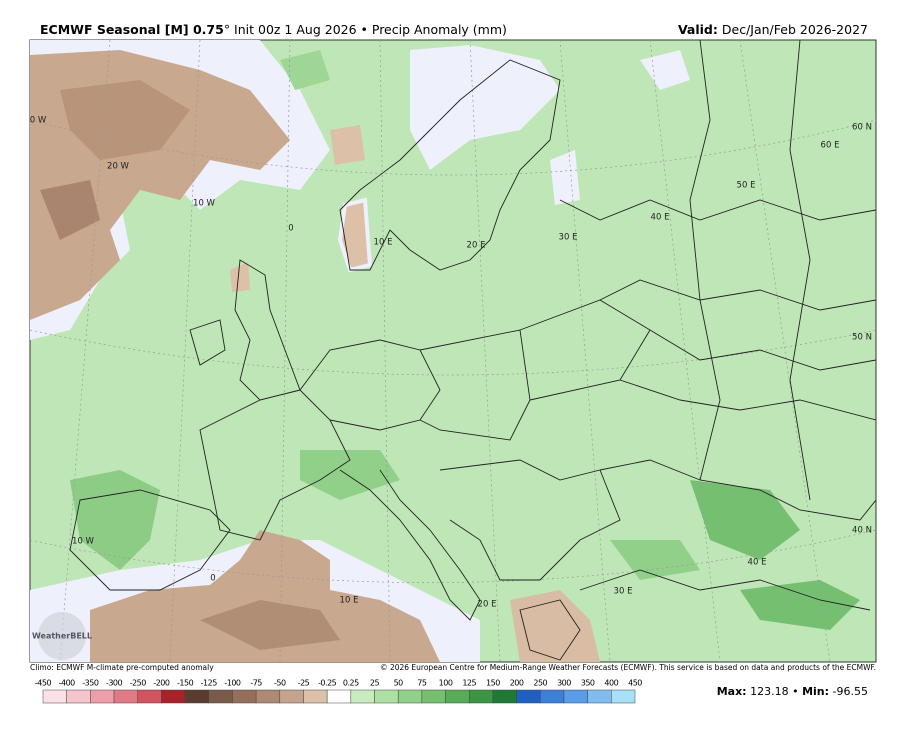  I want to click on grid-label: 60 N, so click(862, 128).